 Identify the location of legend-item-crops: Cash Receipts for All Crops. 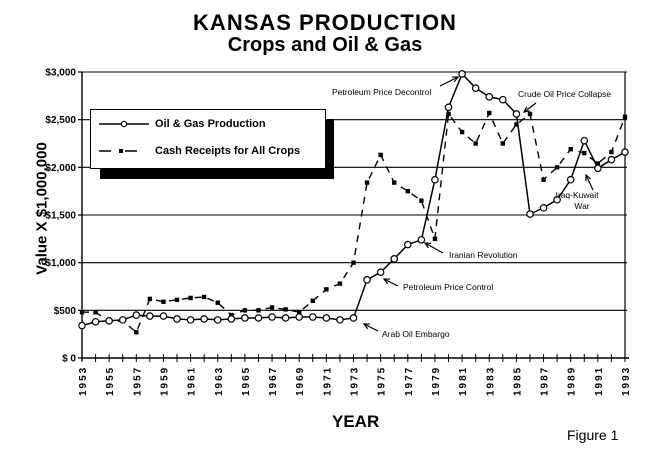
(199, 151).